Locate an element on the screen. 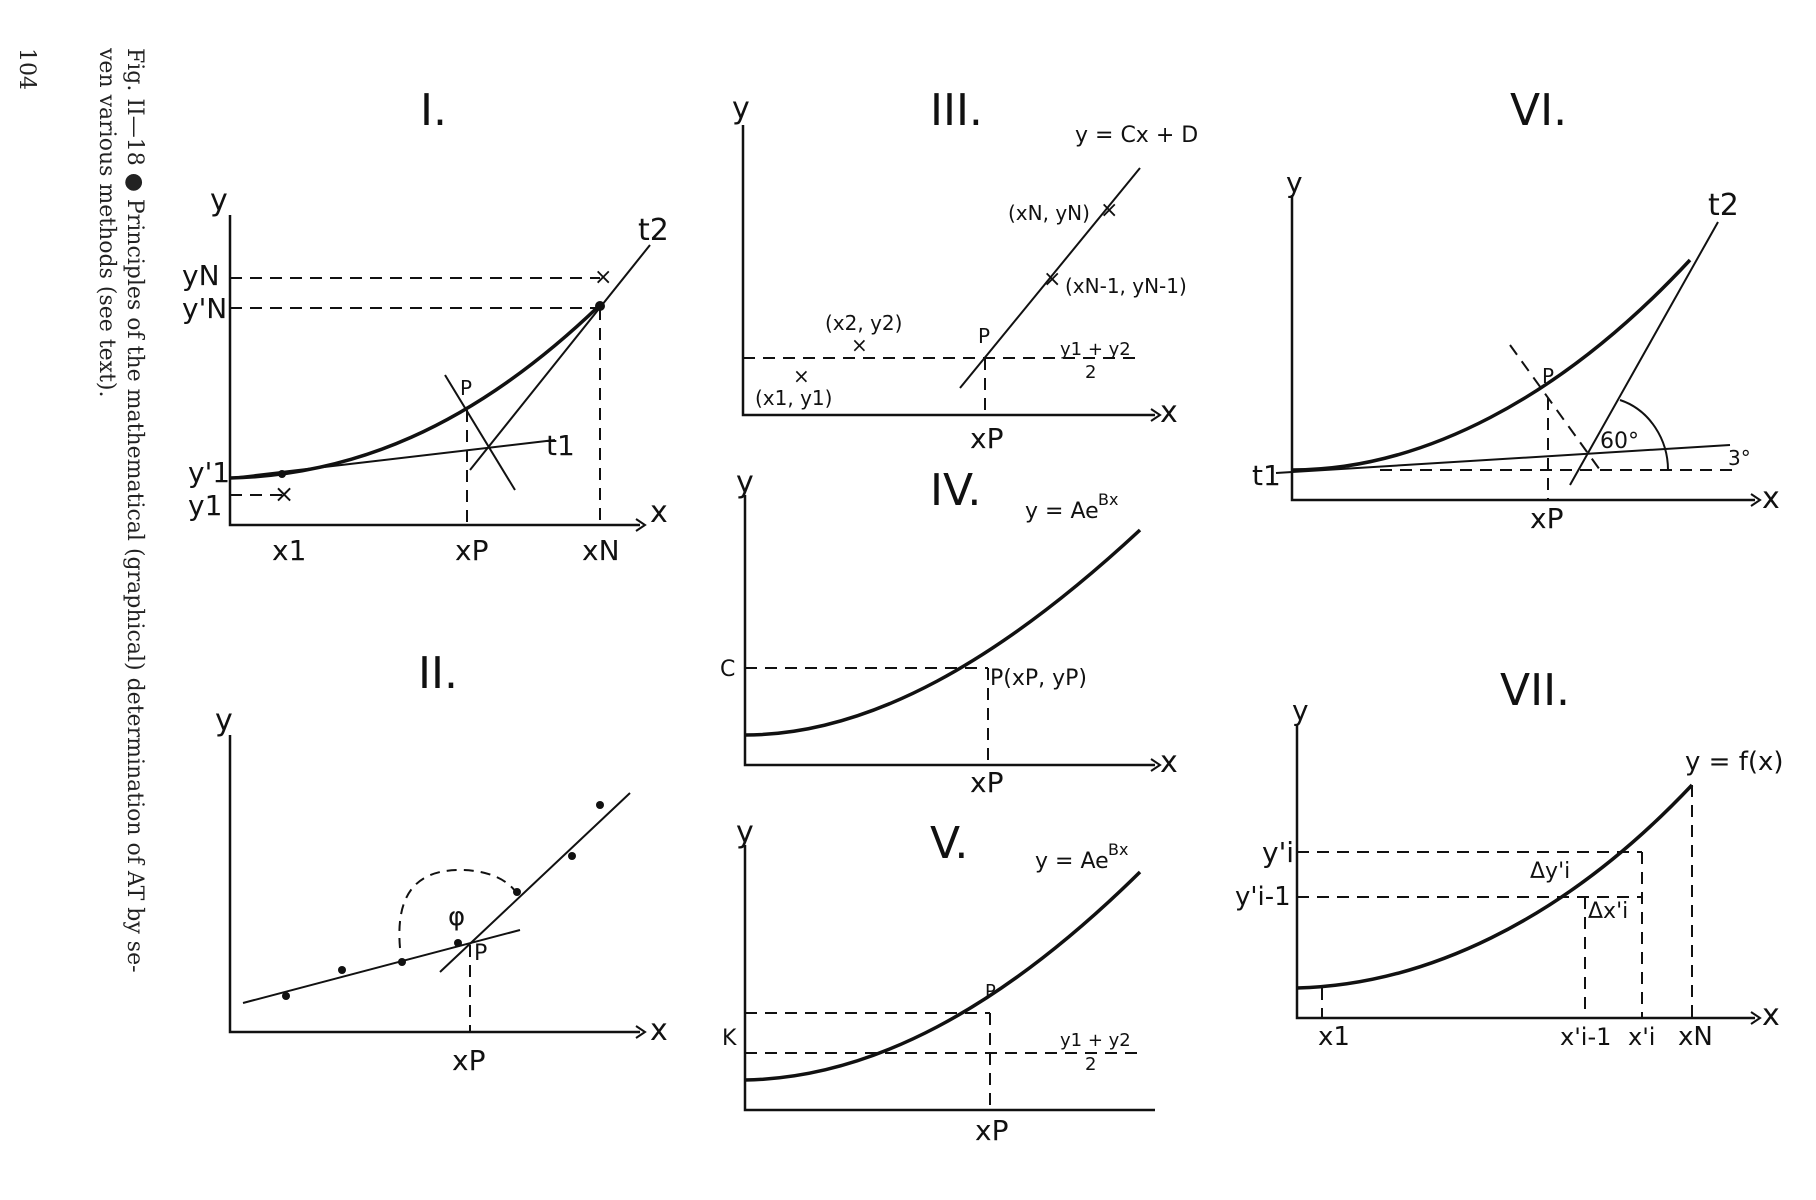 The height and width of the screenshot is (1200, 1816). label-y1: y1 is located at coordinates (205, 505).